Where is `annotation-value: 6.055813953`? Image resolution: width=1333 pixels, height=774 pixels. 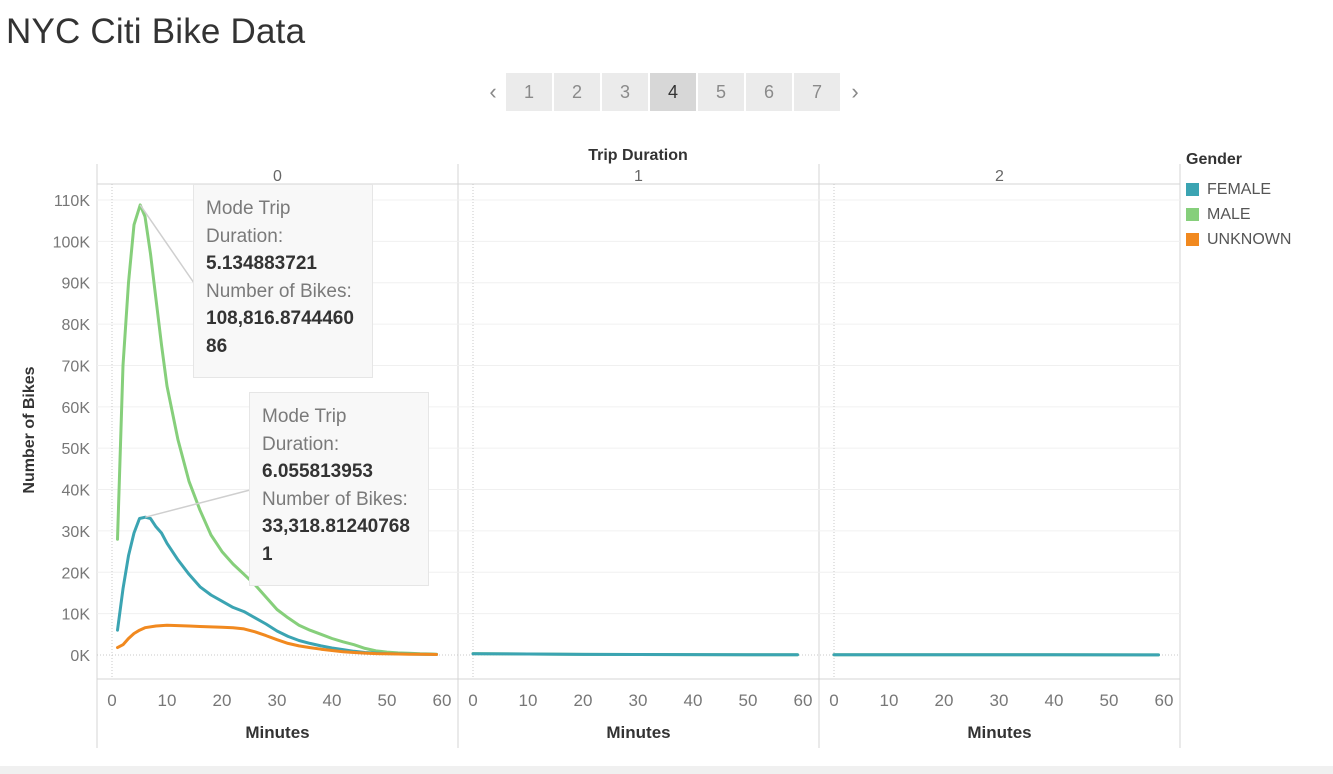
annotation-value: 6.055813953 is located at coordinates (317, 471).